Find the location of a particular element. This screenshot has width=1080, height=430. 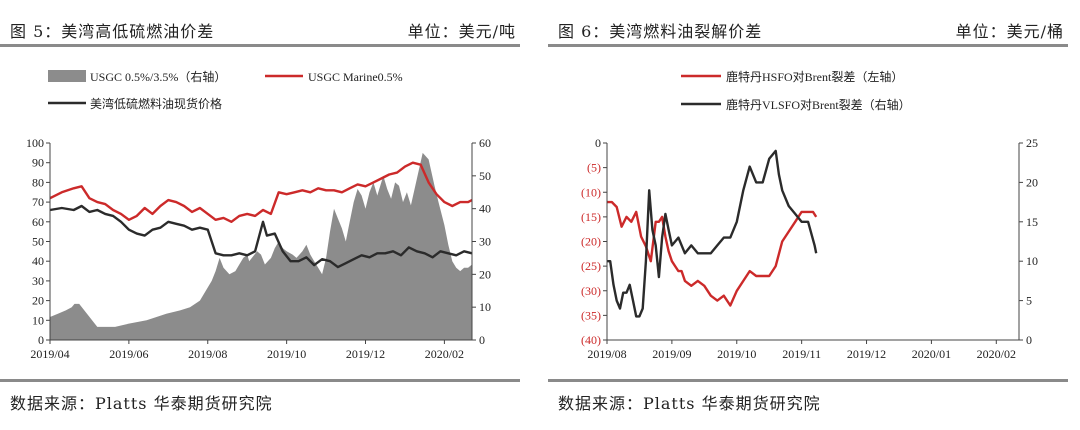

fig5-legend-label-red: USGC Marine0.5% is located at coordinates (355, 77).